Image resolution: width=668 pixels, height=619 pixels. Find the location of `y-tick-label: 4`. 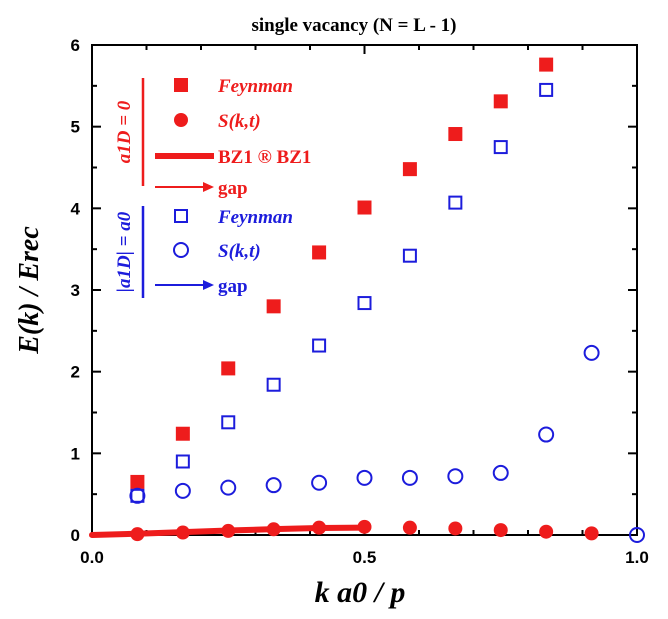

y-tick-label: 4 is located at coordinates (76, 208).